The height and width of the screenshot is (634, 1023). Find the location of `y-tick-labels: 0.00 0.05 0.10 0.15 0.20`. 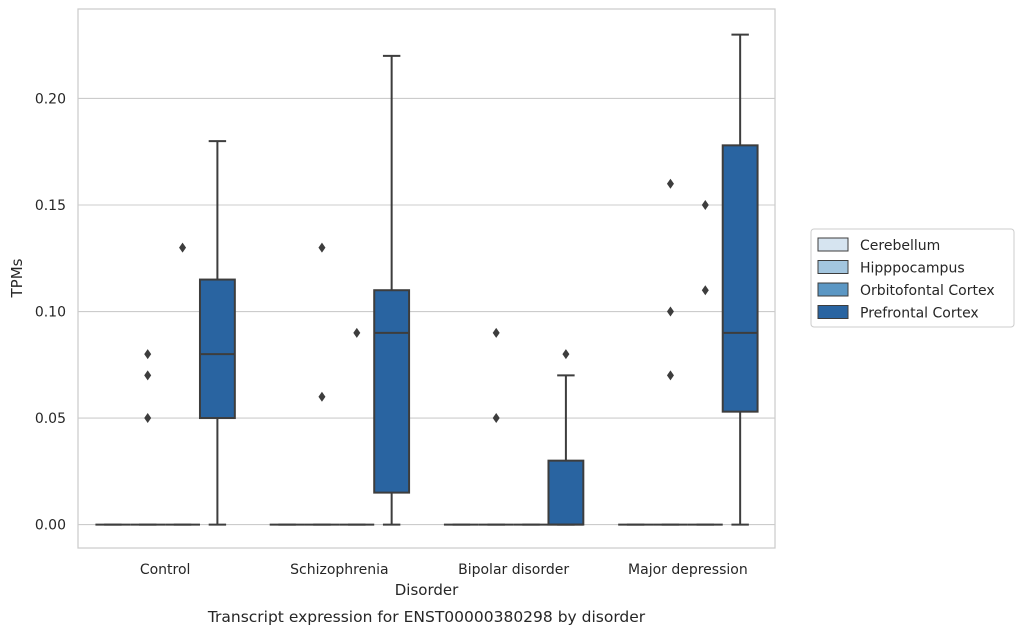

y-tick-labels: 0.00 0.05 0.10 0.15 0.20 is located at coordinates (50, 312).